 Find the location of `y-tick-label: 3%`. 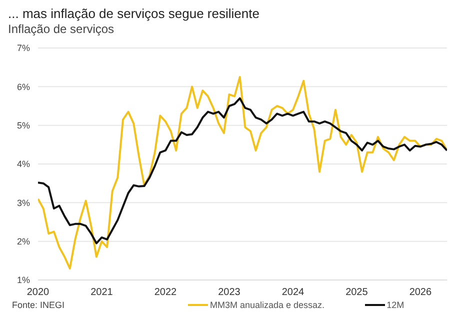

y-tick-label: 3% is located at coordinates (23, 203).